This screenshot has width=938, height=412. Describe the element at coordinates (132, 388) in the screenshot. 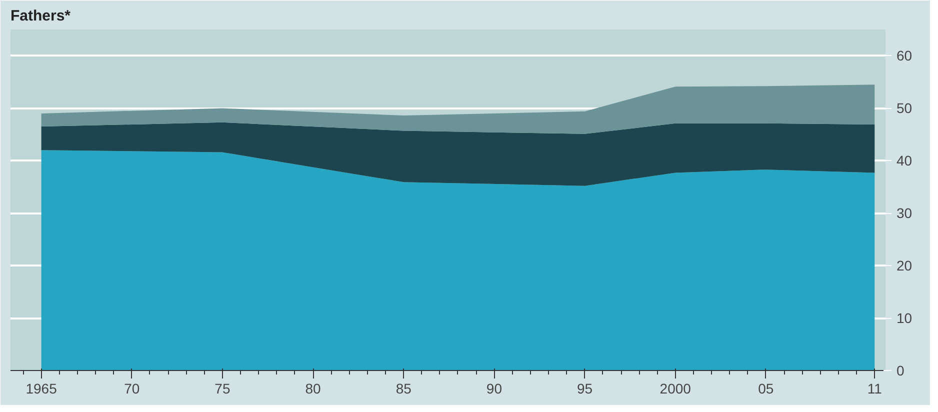

I see `x-tick-label: 70` at that location.